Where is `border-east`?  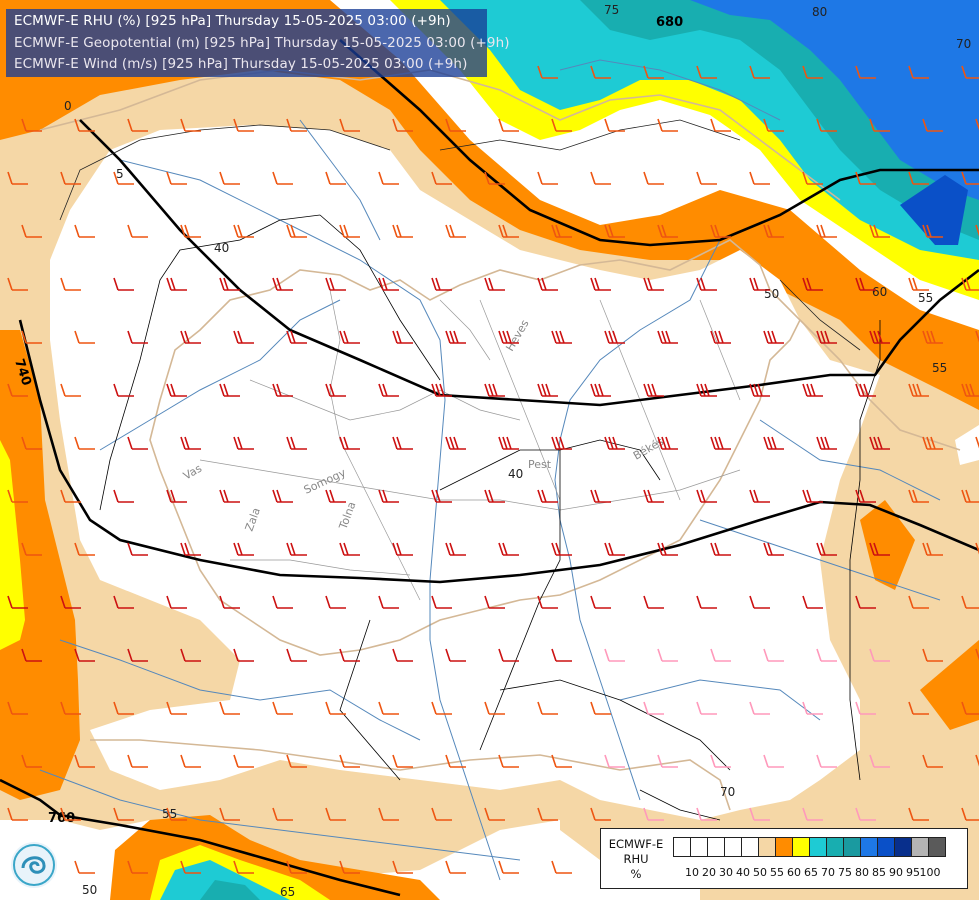 border-east is located at coordinates (880, 385).